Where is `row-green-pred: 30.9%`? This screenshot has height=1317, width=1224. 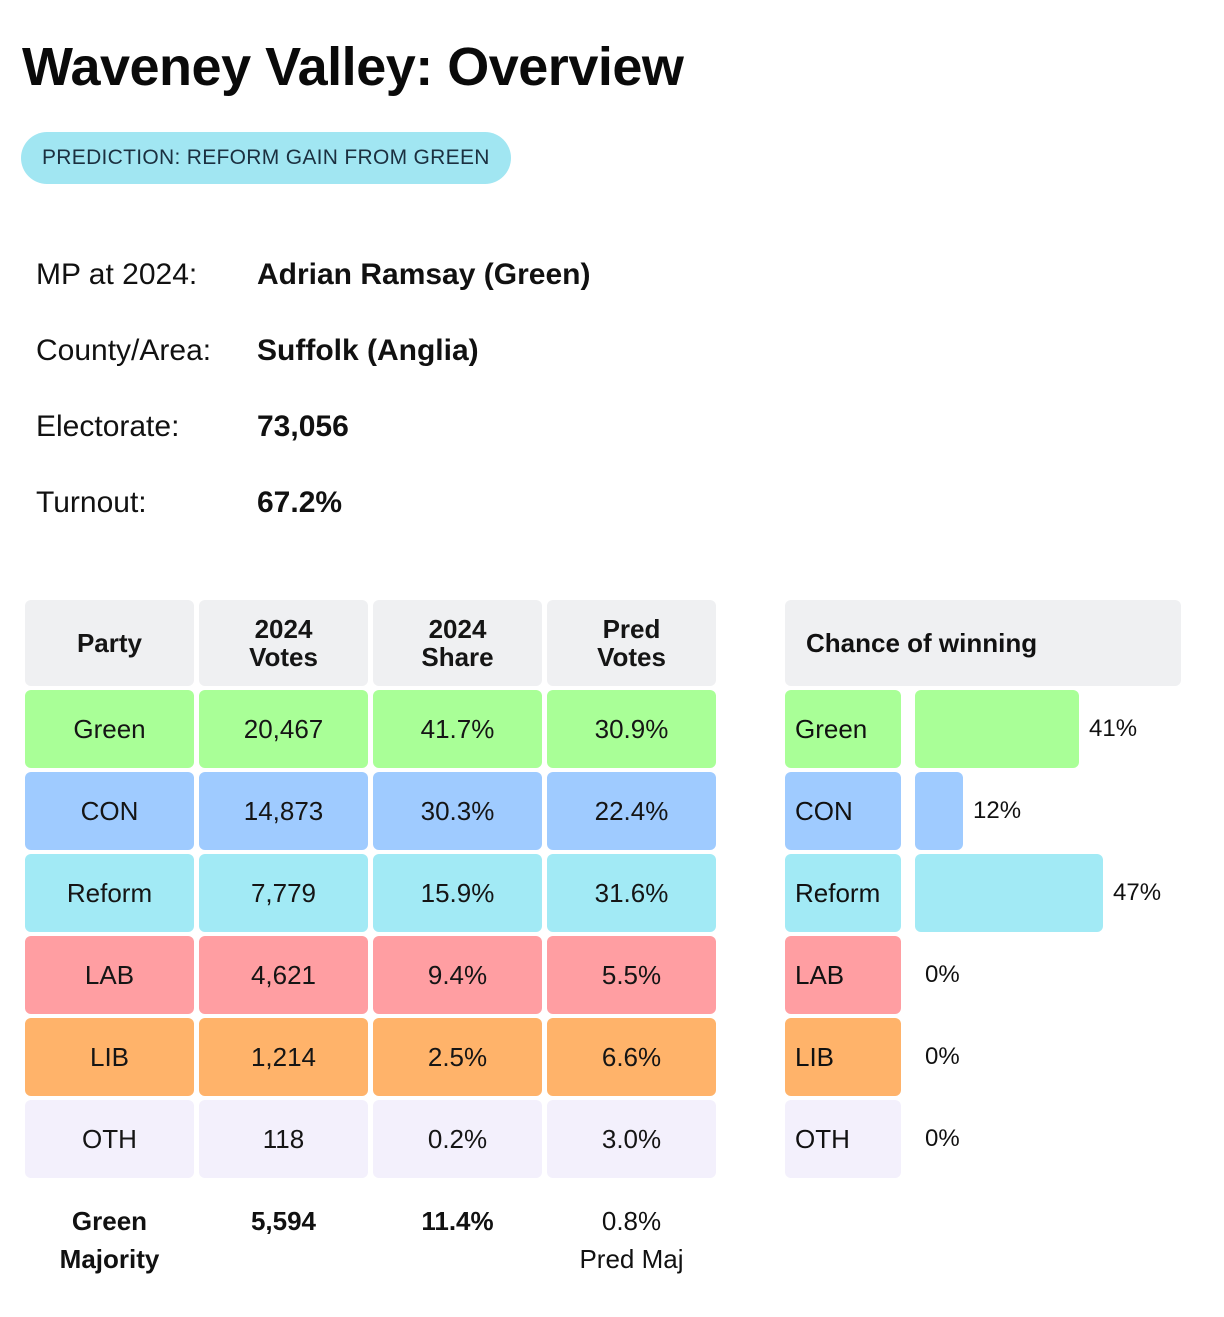
row-green-pred: 30.9% is located at coordinates (631, 729).